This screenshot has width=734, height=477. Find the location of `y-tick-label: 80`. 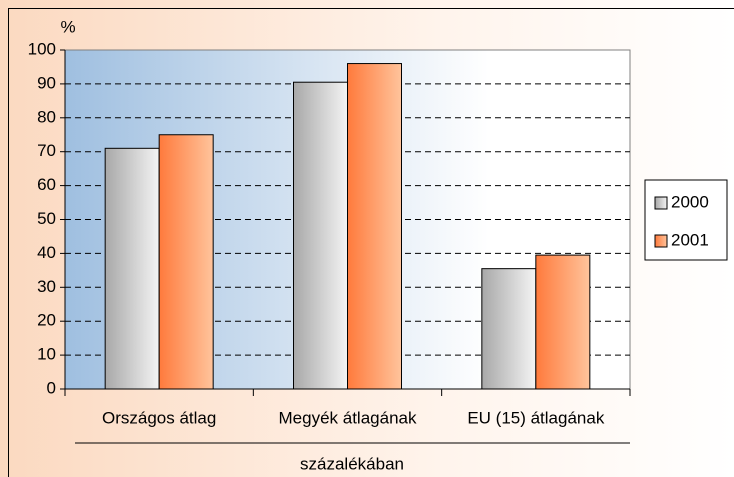

y-tick-label: 80 is located at coordinates (46, 116).